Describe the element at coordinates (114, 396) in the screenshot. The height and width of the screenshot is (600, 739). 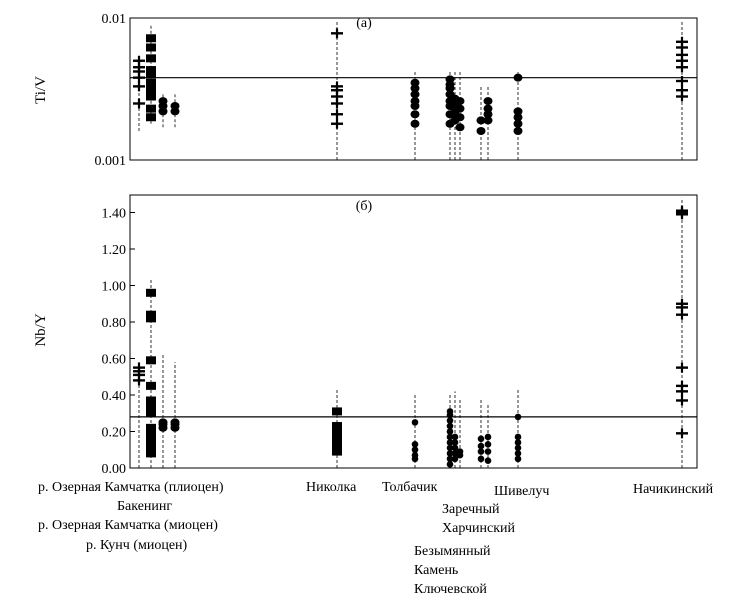
I see `panel-2-ytick-label-2: 0.40` at that location.